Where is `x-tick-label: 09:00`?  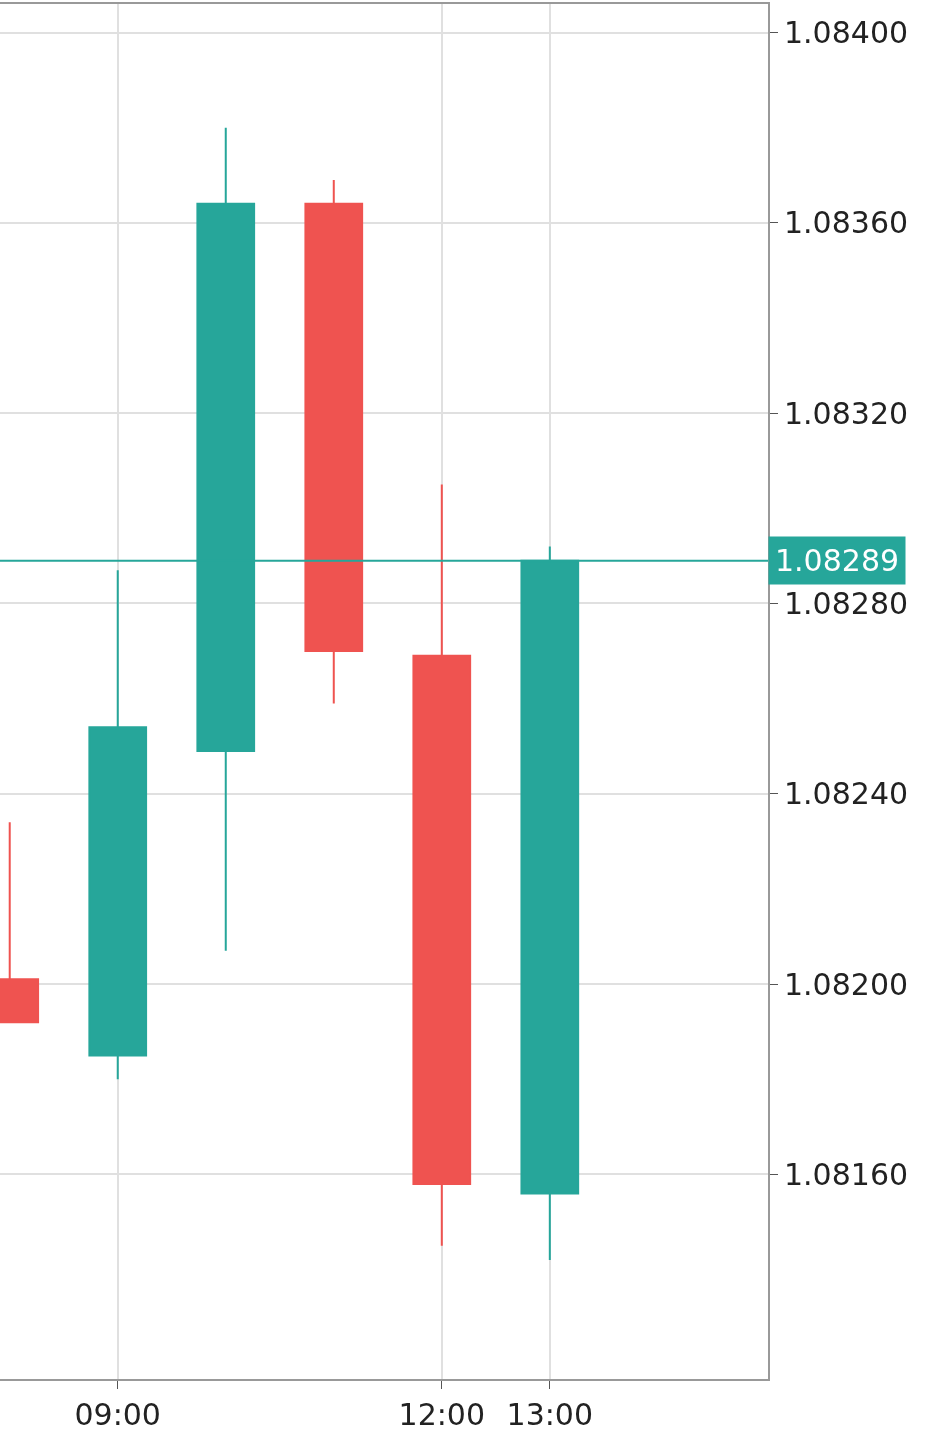
x-tick-label: 09:00 is located at coordinates (117, 1414).